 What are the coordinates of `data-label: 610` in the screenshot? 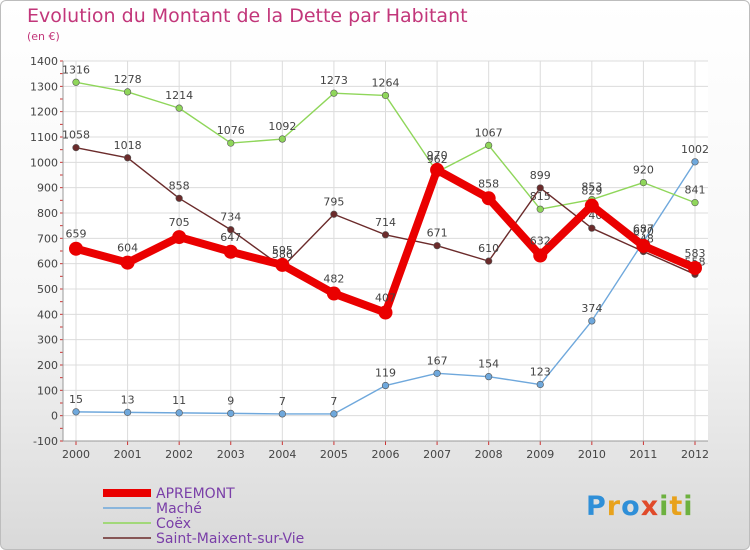 It's located at (488, 248).